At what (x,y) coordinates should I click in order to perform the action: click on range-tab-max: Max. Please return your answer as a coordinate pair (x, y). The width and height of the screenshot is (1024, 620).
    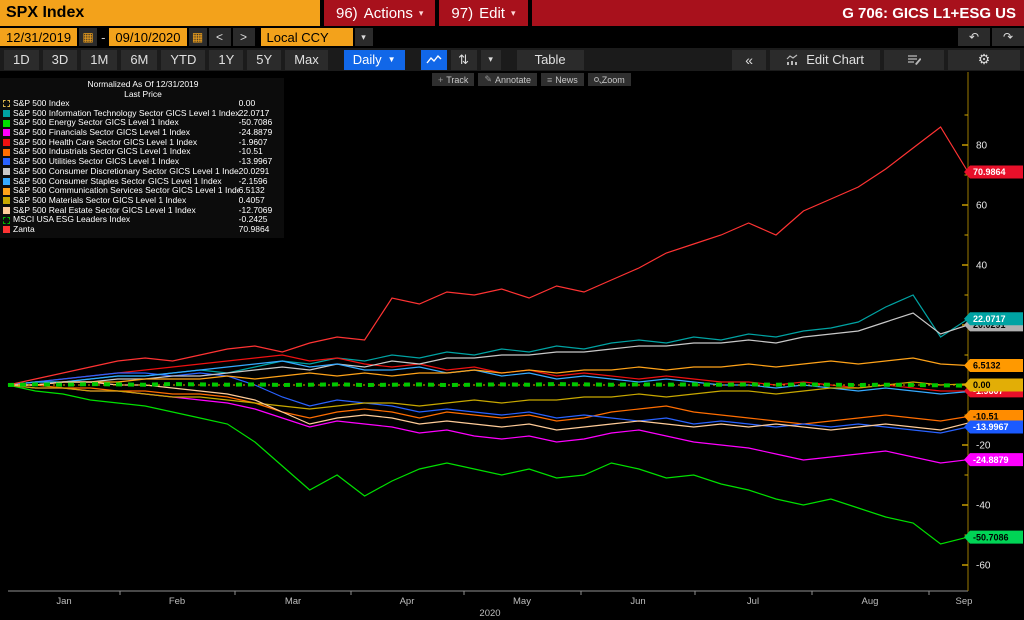
    Looking at the image, I should click on (306, 59).